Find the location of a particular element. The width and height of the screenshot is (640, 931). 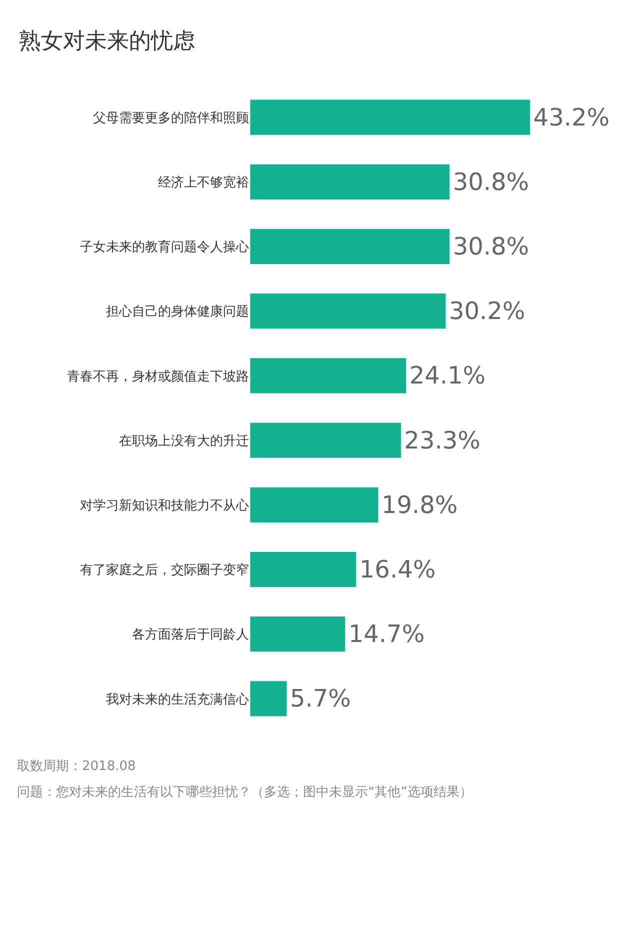

data-label: 30.2% is located at coordinates (487, 311).